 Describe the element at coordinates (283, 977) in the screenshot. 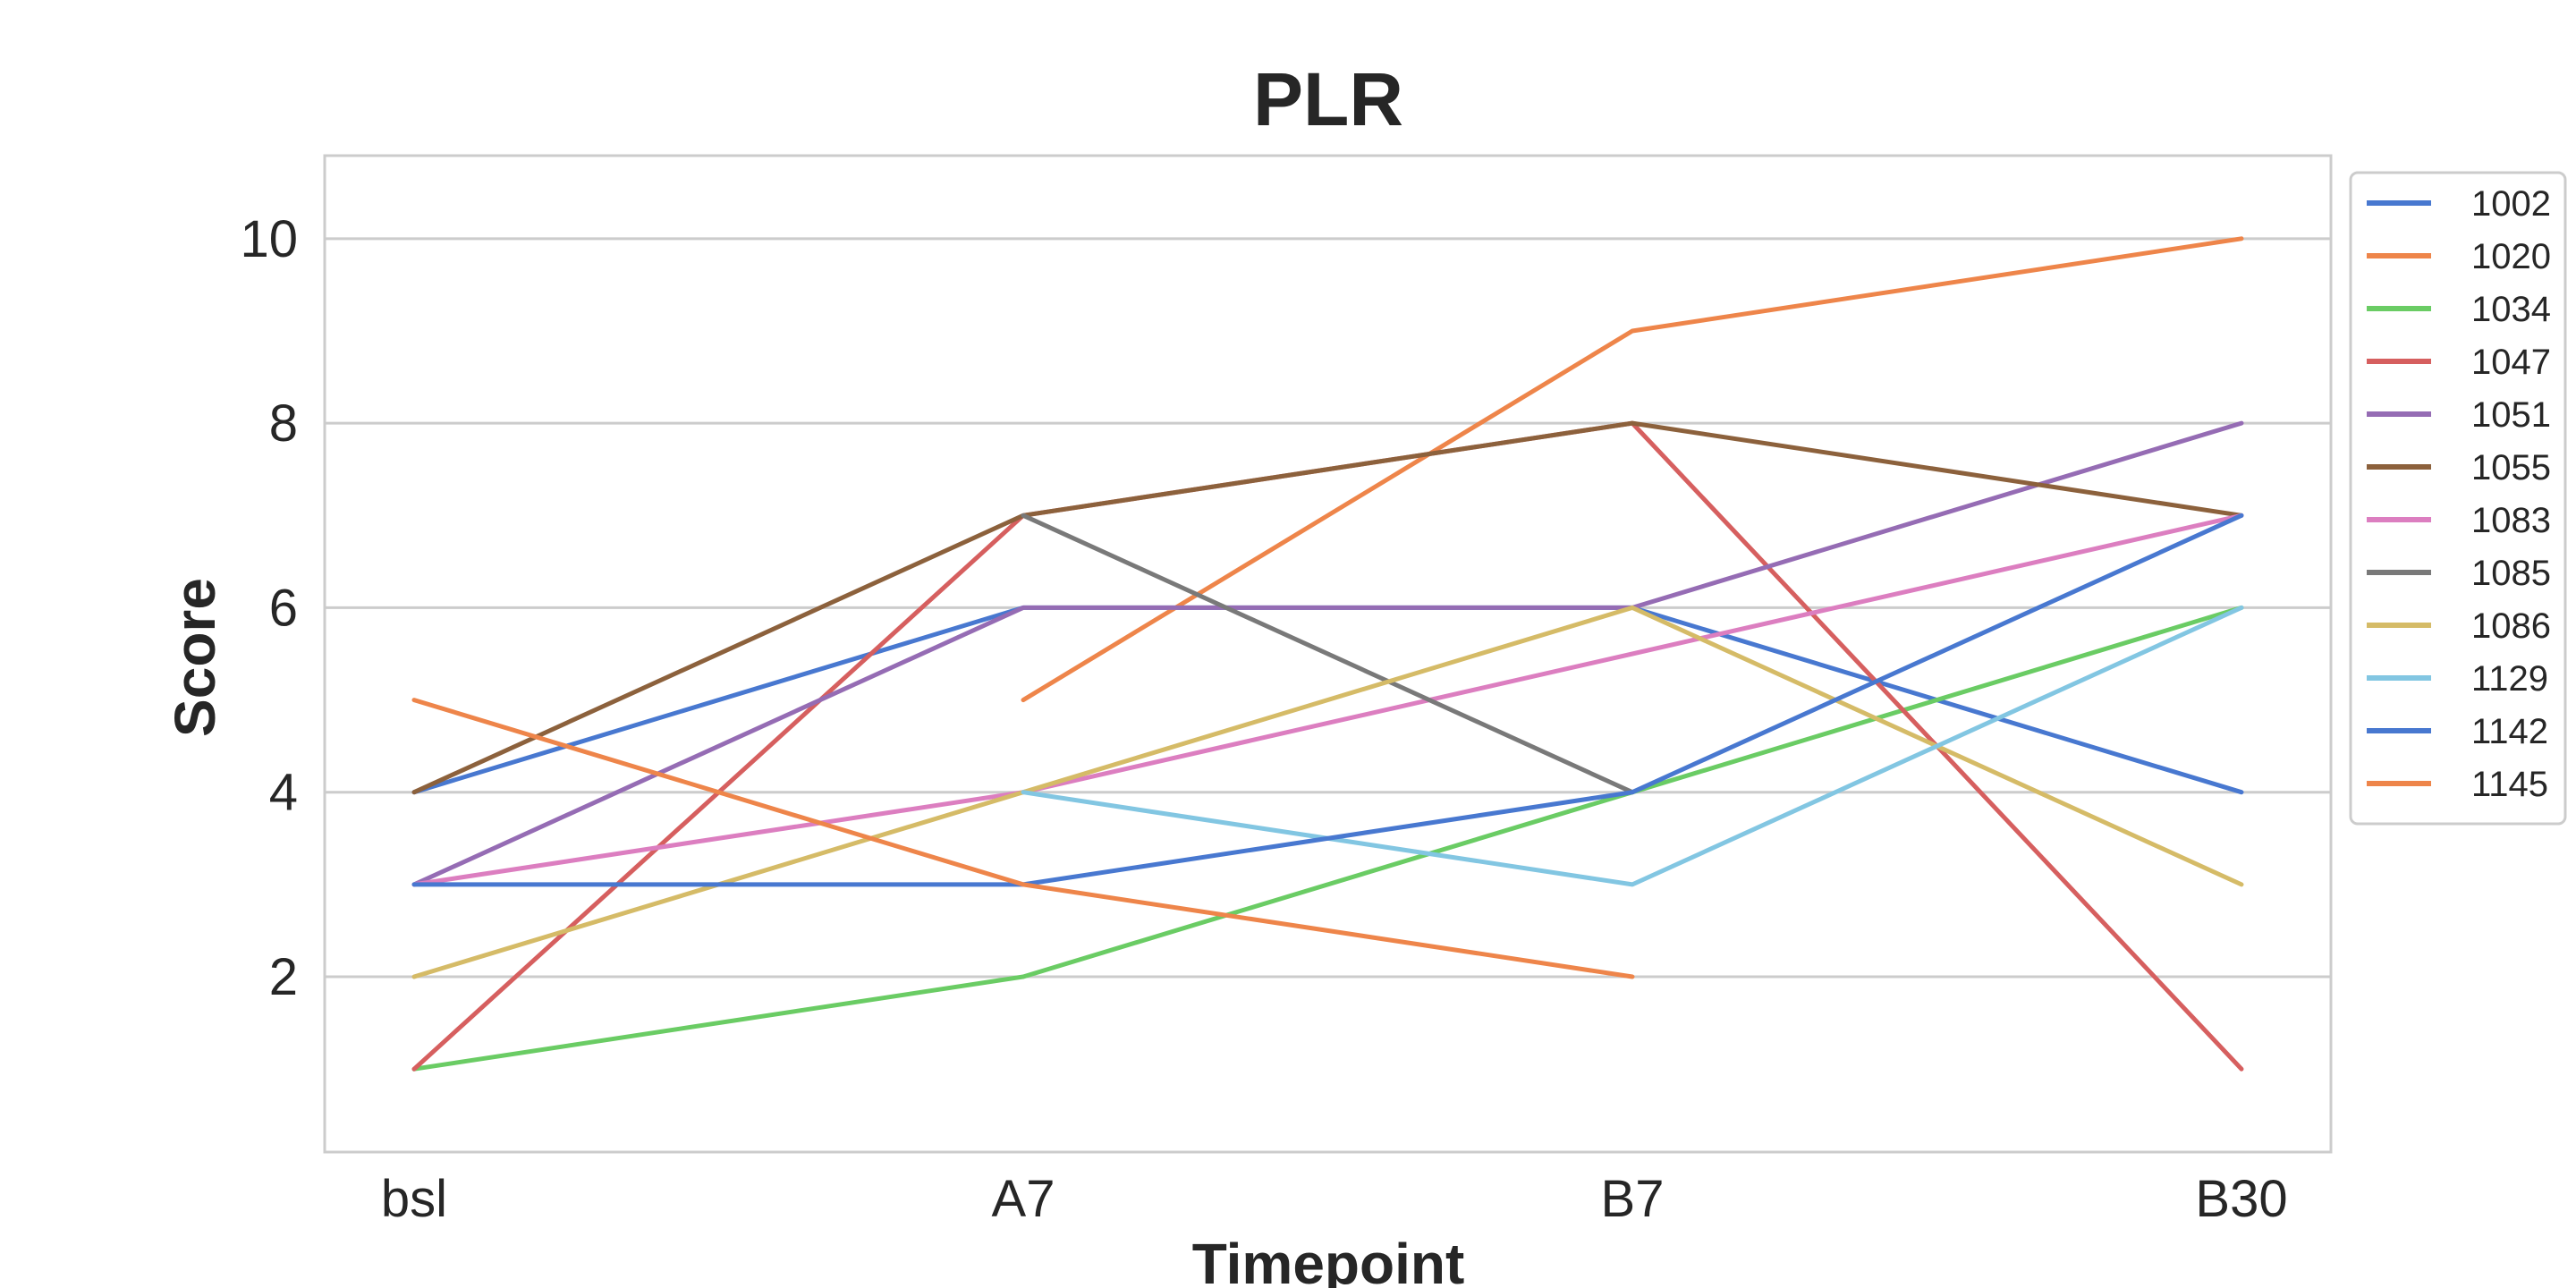

I see `y-tick-label: 2` at that location.